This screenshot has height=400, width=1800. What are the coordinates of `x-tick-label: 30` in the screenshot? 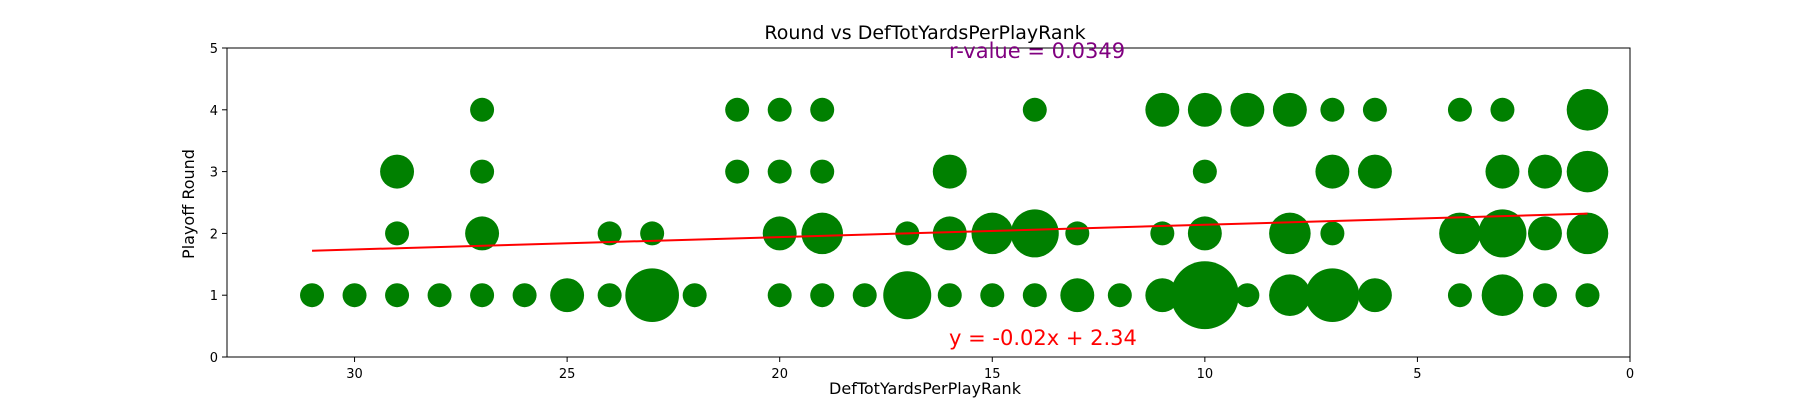 It's located at (354, 374).